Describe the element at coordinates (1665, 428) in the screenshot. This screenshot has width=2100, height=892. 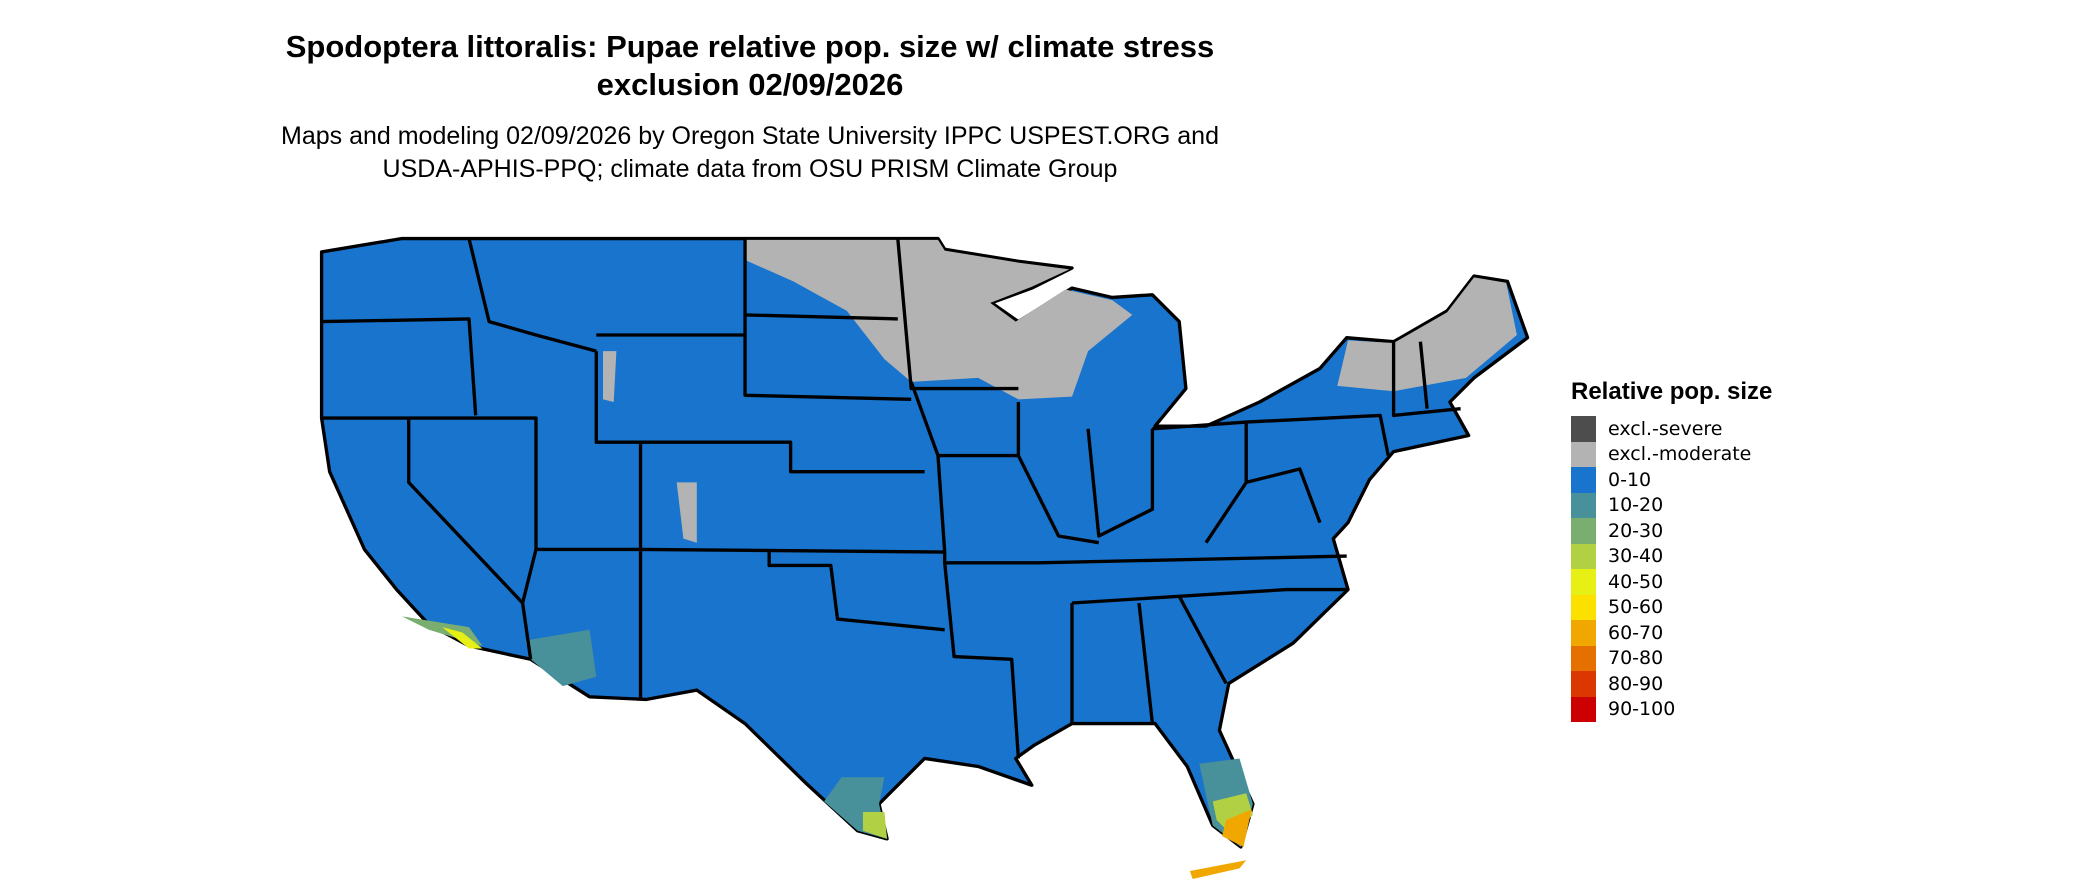
I see `legend-label: excl.-severe` at that location.